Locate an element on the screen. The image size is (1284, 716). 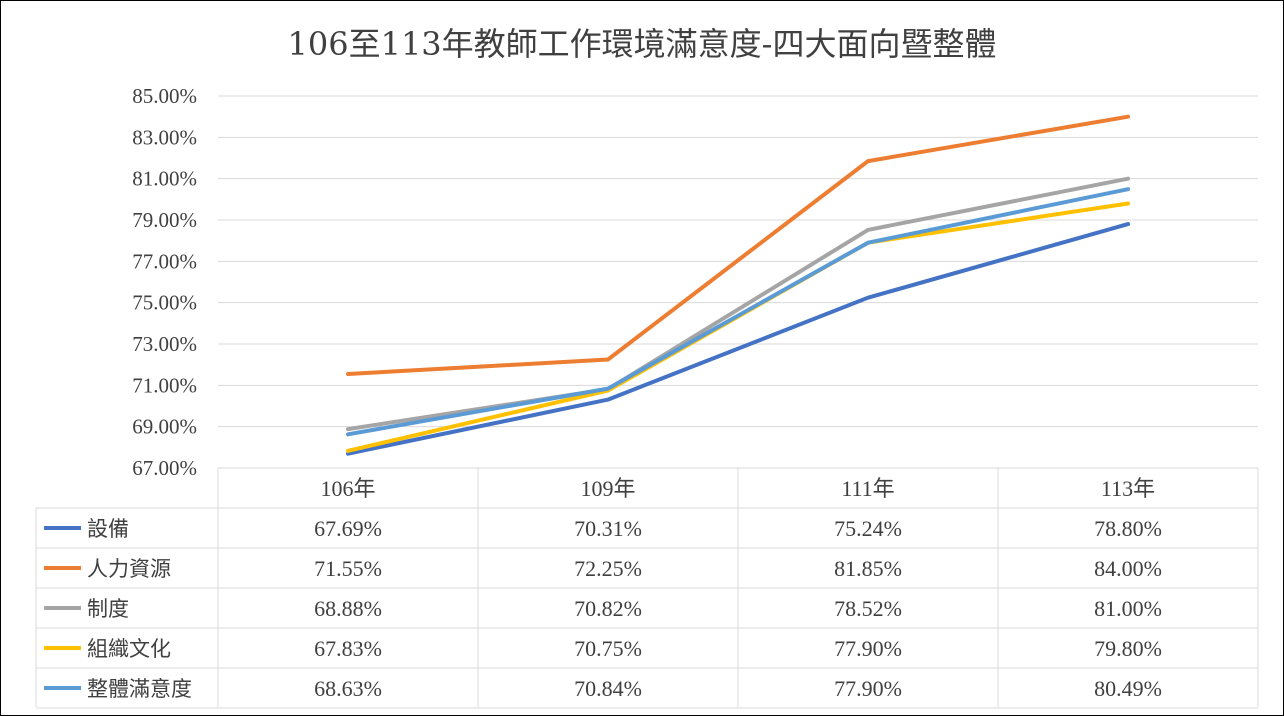
y-tick-label: 75.00% is located at coordinates (164, 303).